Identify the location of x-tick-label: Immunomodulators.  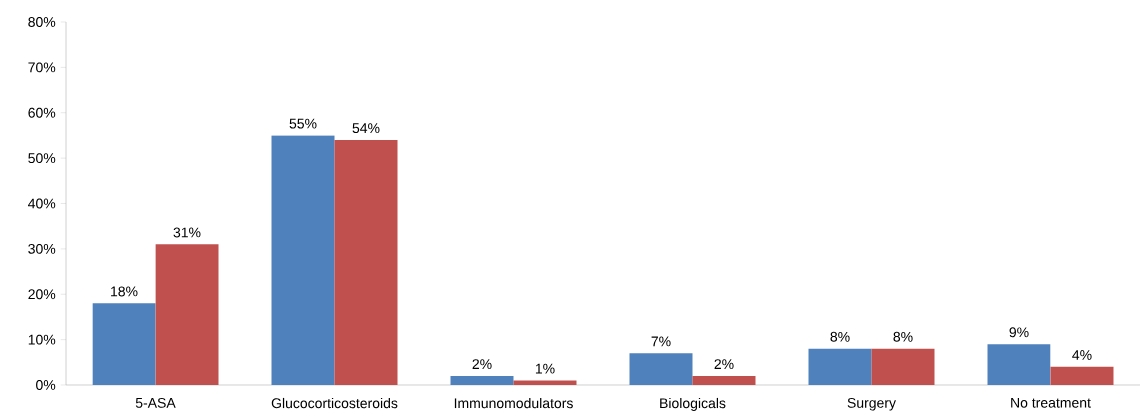
(513, 403).